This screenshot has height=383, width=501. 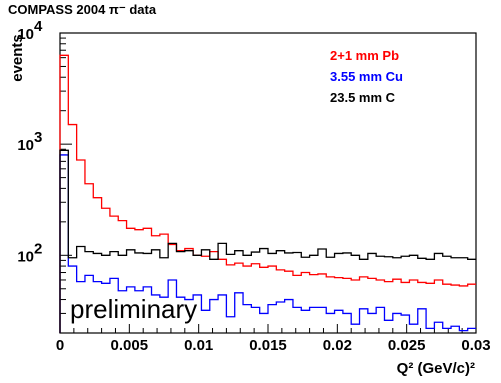 What do you see at coordinates (60, 345) in the screenshot?
I see `x-tick-label: 0` at bounding box center [60, 345].